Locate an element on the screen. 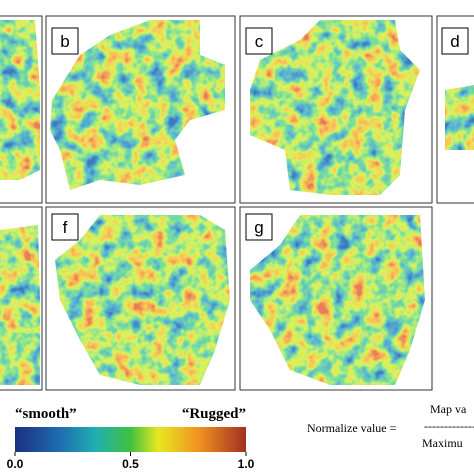 The image size is (474, 474). panel-label: c is located at coordinates (259, 41).